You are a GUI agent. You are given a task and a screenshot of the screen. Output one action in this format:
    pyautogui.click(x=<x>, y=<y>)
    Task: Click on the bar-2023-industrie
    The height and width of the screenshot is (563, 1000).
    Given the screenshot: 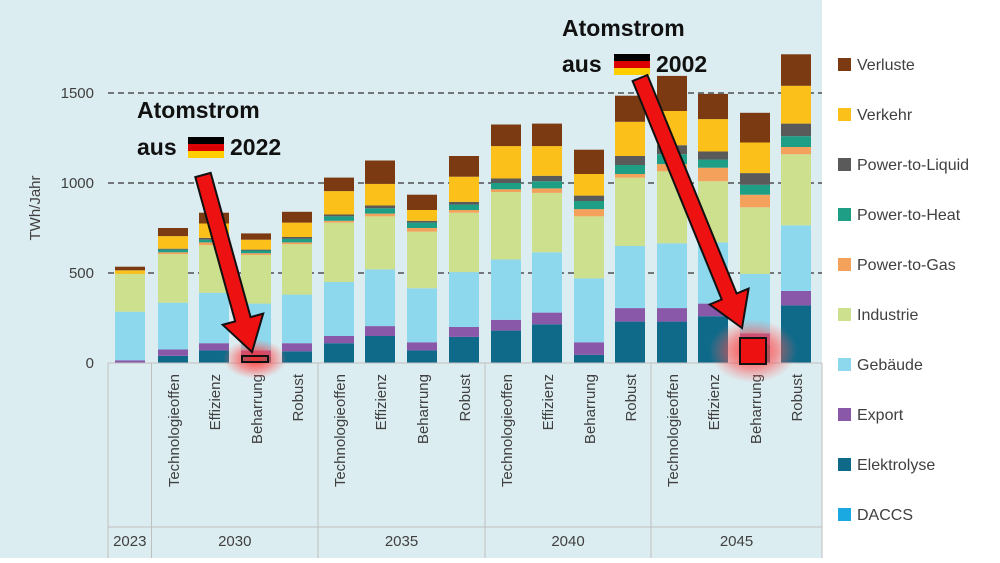 What is the action you would take?
    pyautogui.click(x=130, y=292)
    